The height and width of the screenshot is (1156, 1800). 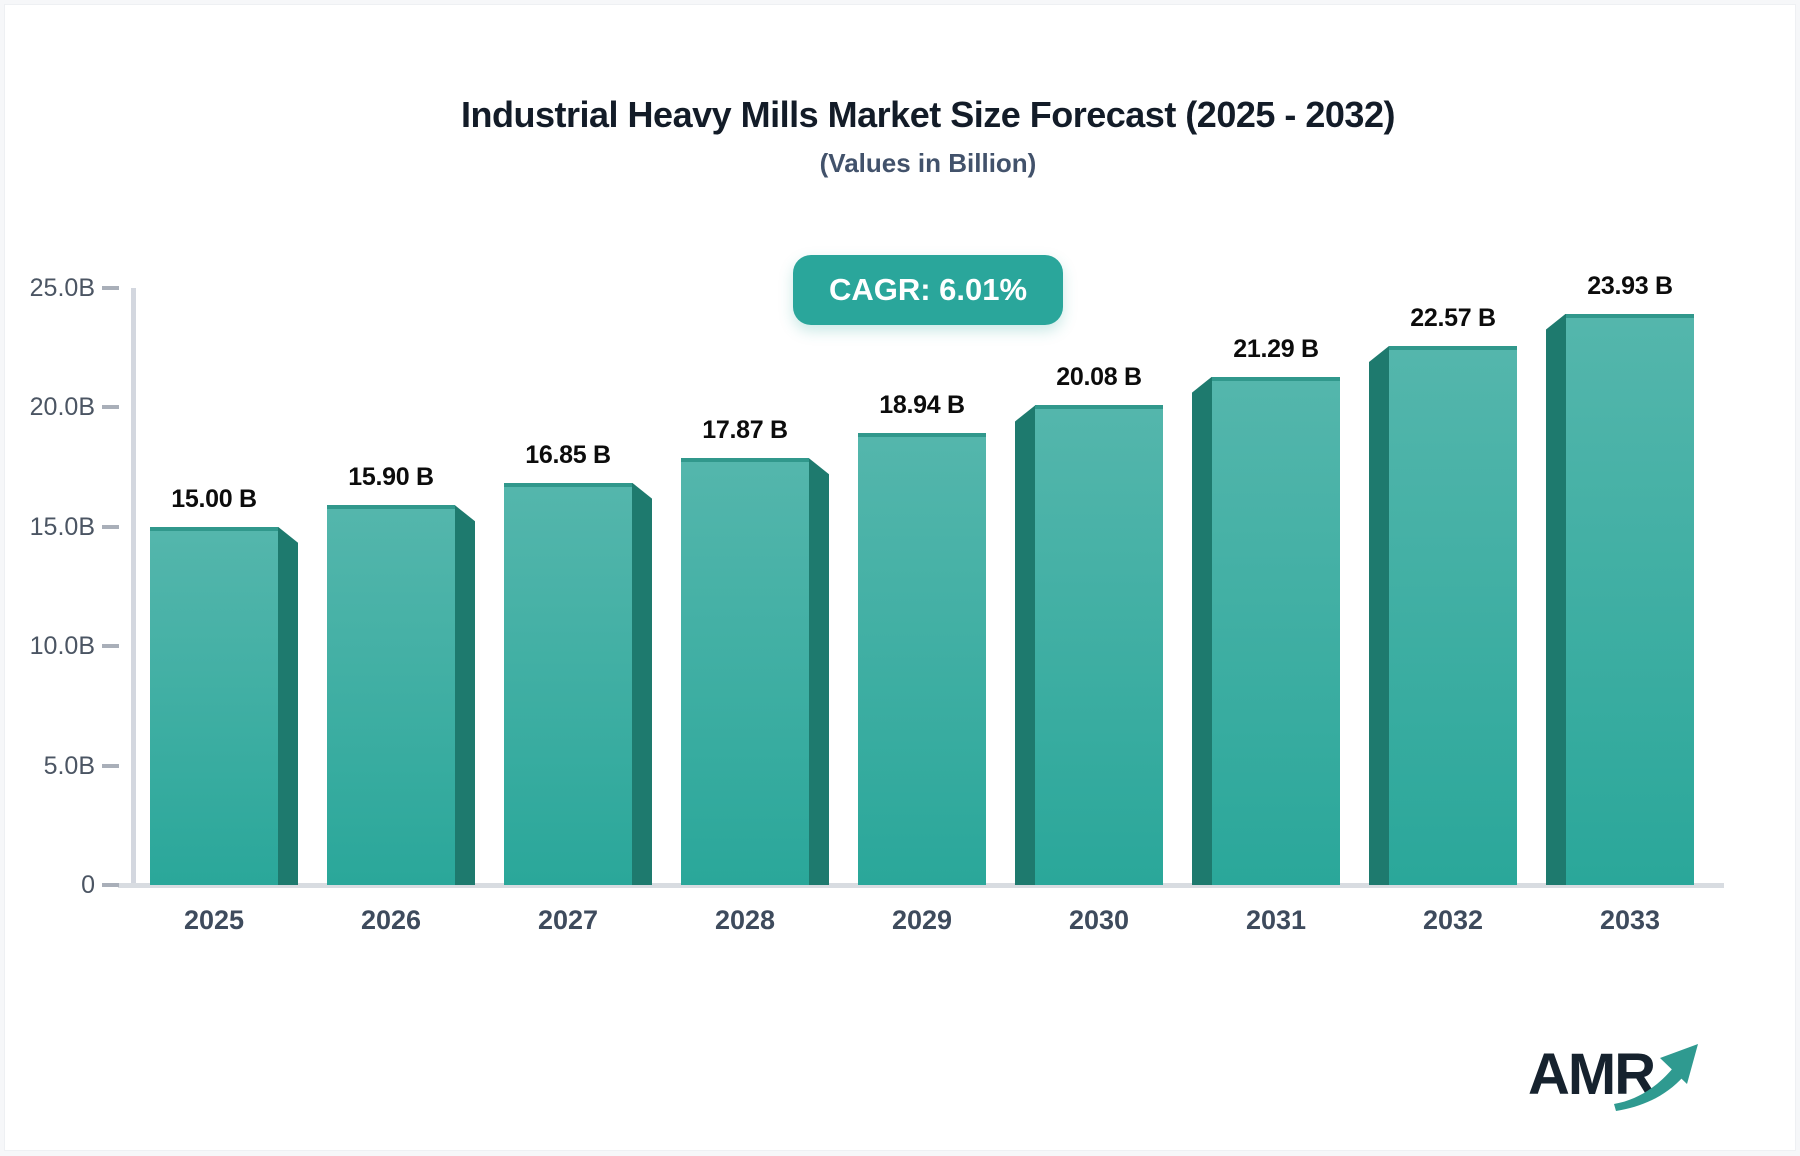 What do you see at coordinates (88, 885) in the screenshot?
I see `y-tick-label: 0` at bounding box center [88, 885].